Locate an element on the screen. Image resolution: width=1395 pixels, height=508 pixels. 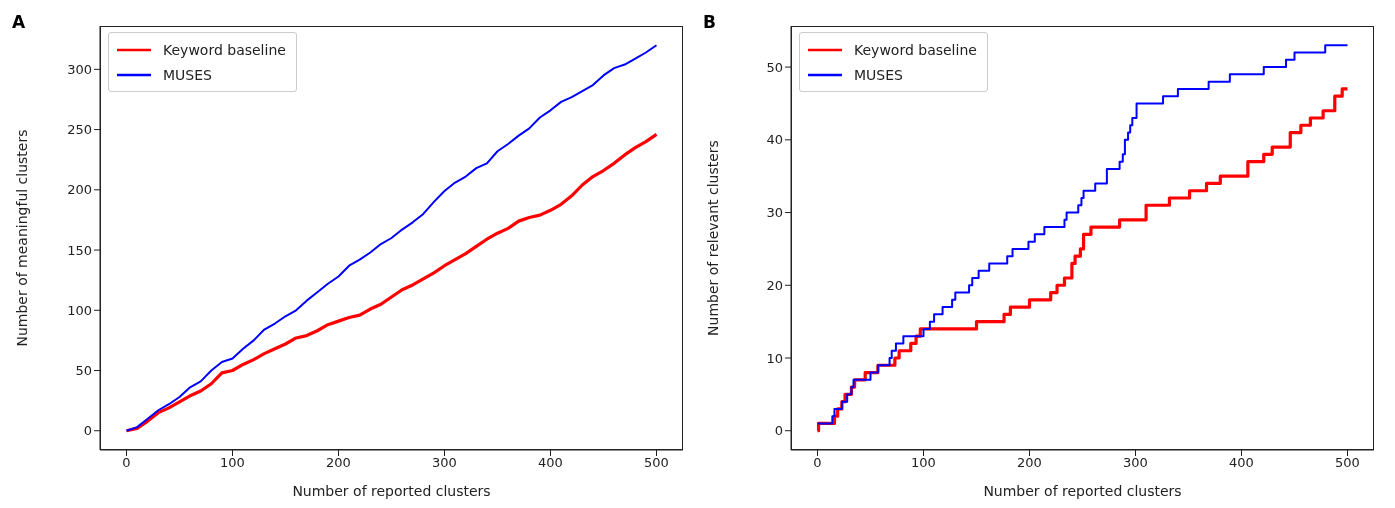
y-axis-title: Number of meaningful clusters is located at coordinates (21, 238).